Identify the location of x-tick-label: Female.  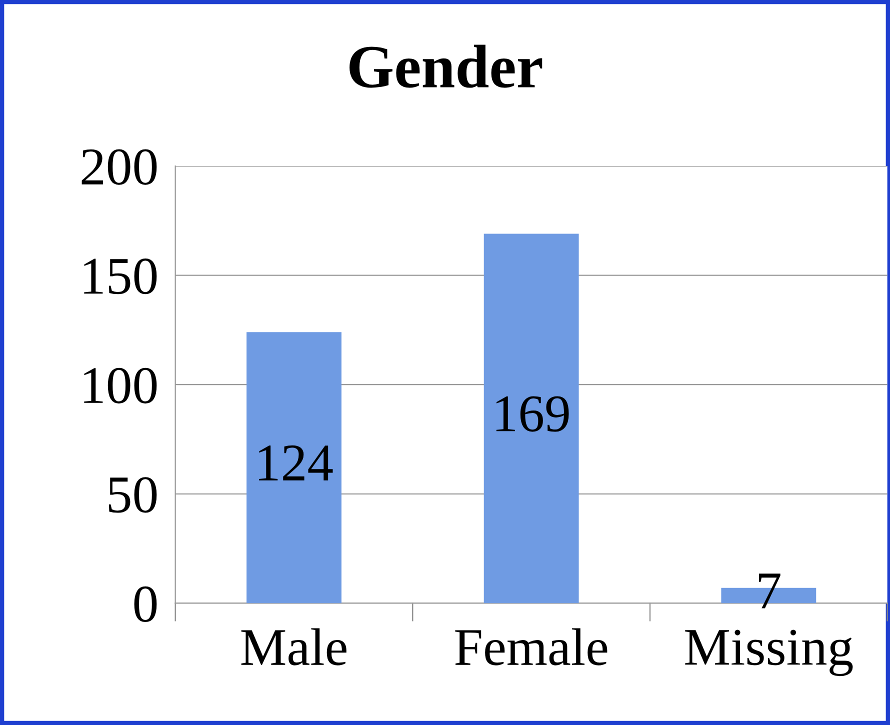
(531, 647).